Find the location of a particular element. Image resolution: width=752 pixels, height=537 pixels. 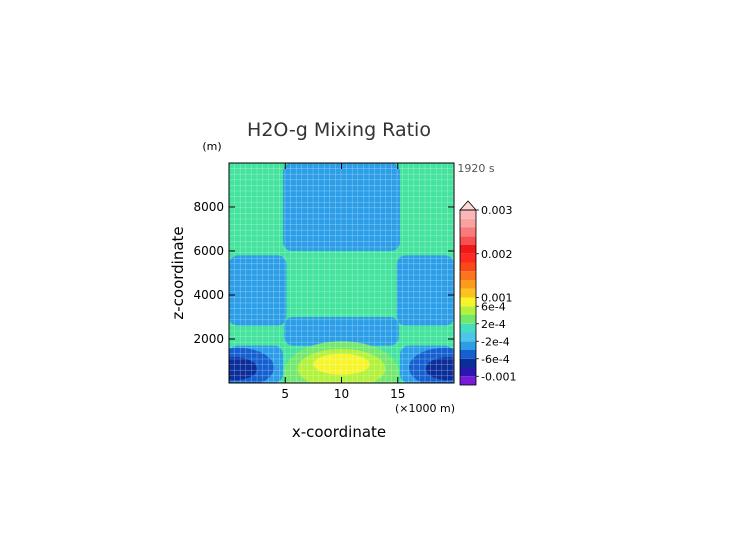

colorbar-label: -6e-4 is located at coordinates (495, 359).